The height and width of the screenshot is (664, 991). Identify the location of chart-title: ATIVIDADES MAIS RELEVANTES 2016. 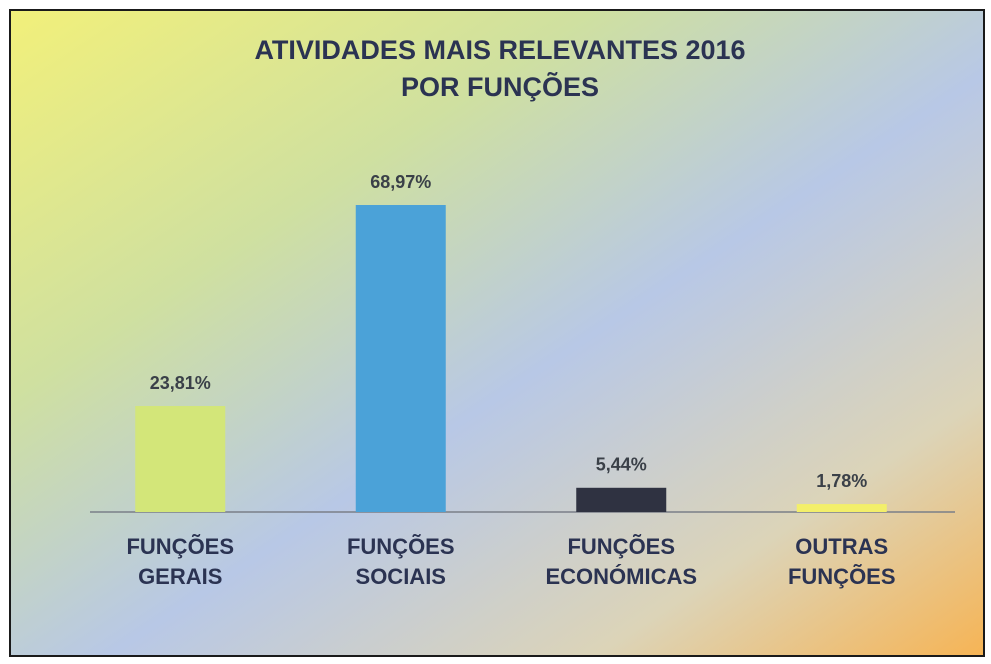
(499, 50).